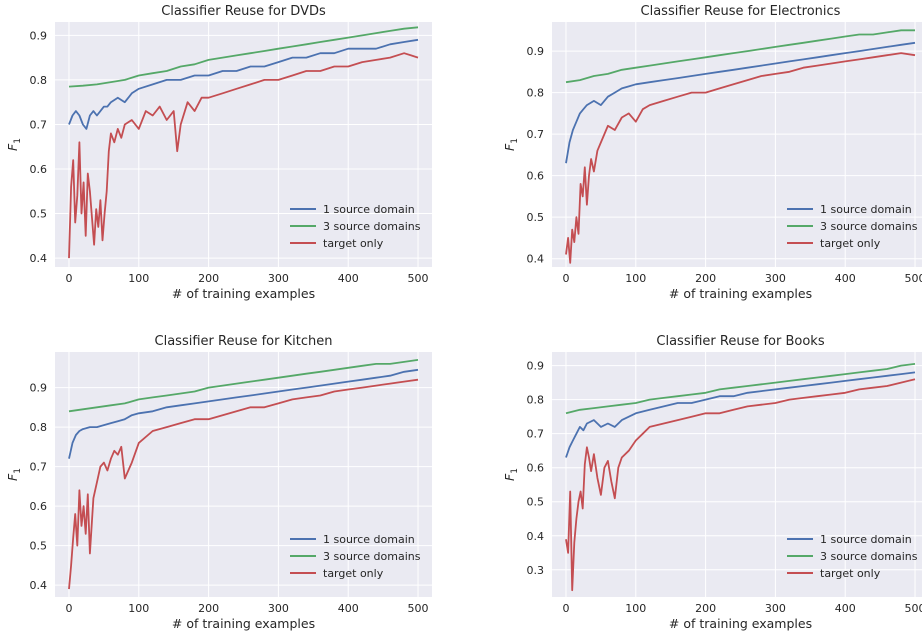  Describe the element at coordinates (740, 341) in the screenshot. I see `chart-title: Classifier Reuse for Books` at that location.